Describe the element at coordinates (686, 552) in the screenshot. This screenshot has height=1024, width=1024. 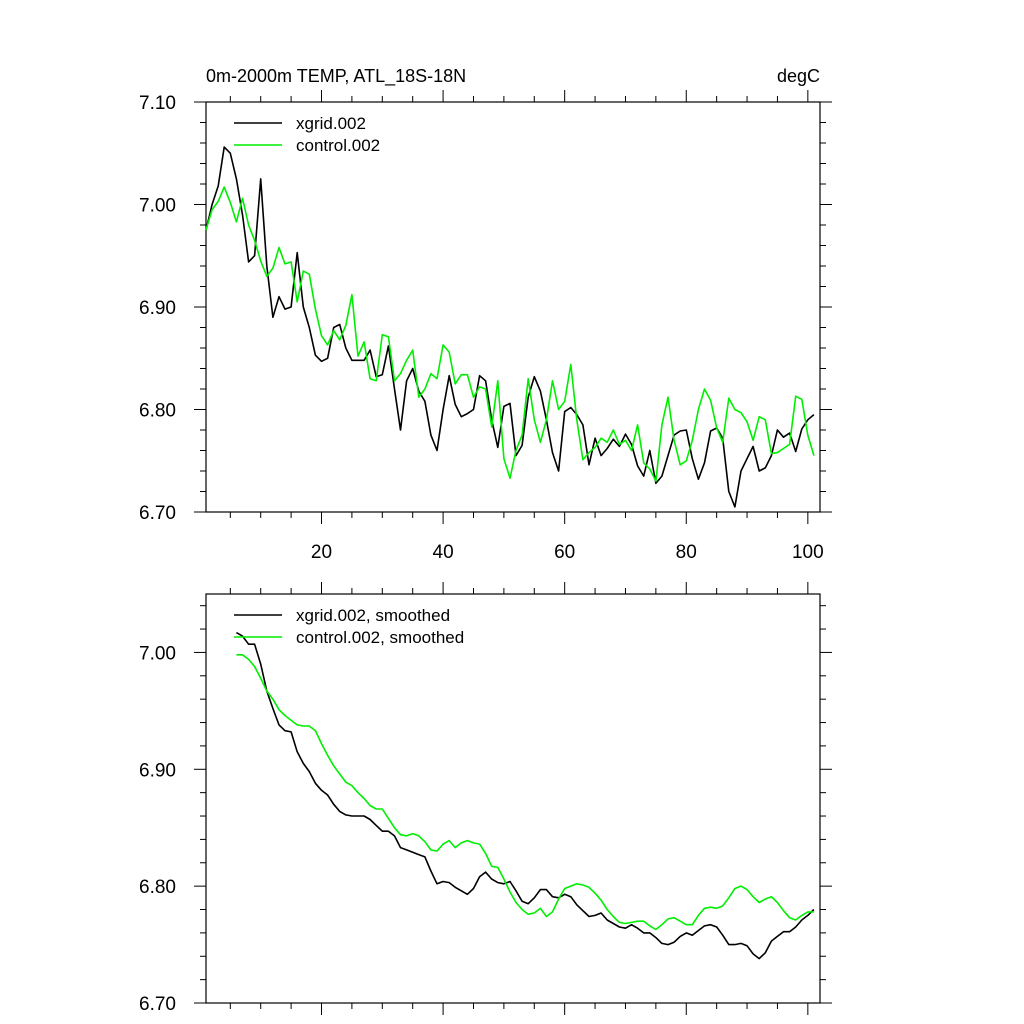
I see `x-tick-label: 80` at that location.